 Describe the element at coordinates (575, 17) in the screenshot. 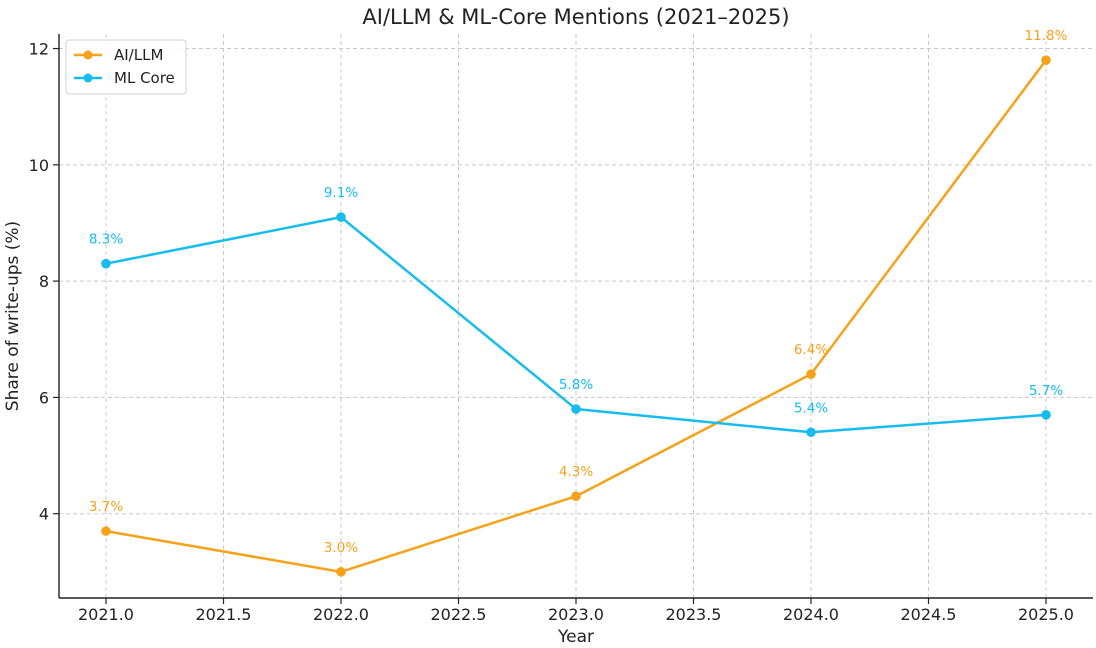

I see `chart-title: AI/LLM & ML-Core Mentions (2021–2025)` at that location.